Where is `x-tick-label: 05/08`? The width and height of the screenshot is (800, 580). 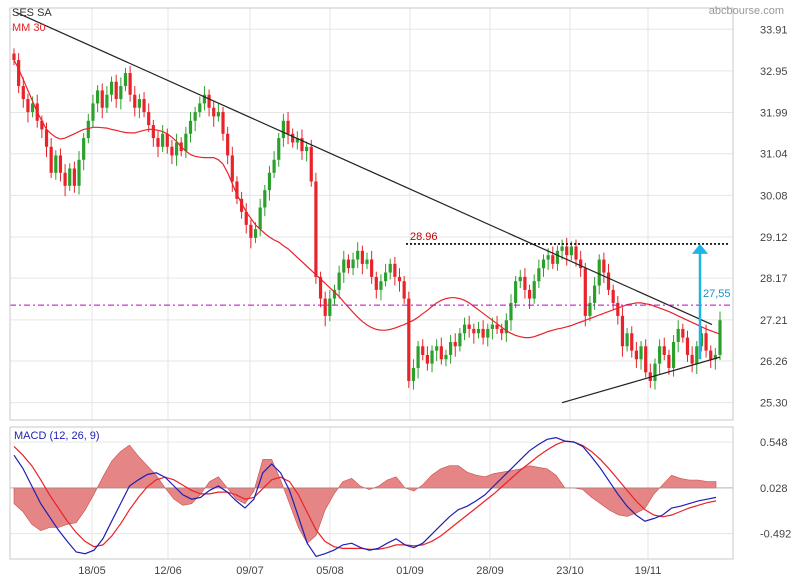
x-tick-label: 05/08 is located at coordinates (330, 571).